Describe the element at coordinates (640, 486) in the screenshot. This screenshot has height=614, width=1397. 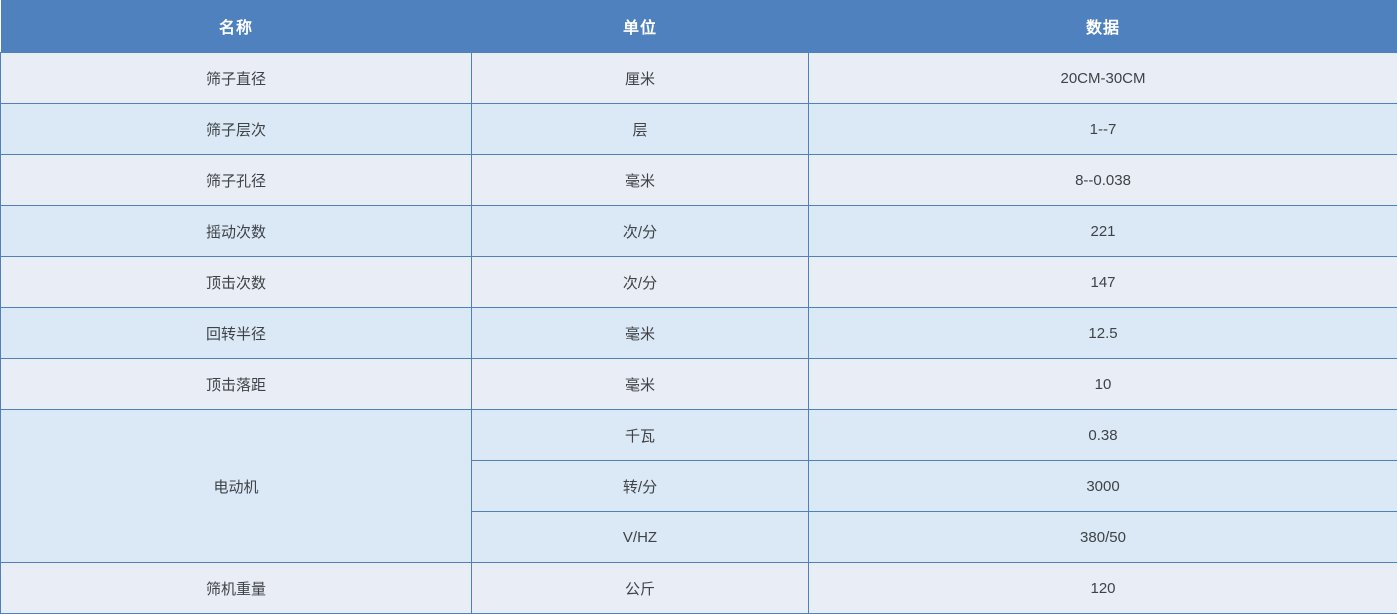
I see `unit-cell: 转/分` at that location.